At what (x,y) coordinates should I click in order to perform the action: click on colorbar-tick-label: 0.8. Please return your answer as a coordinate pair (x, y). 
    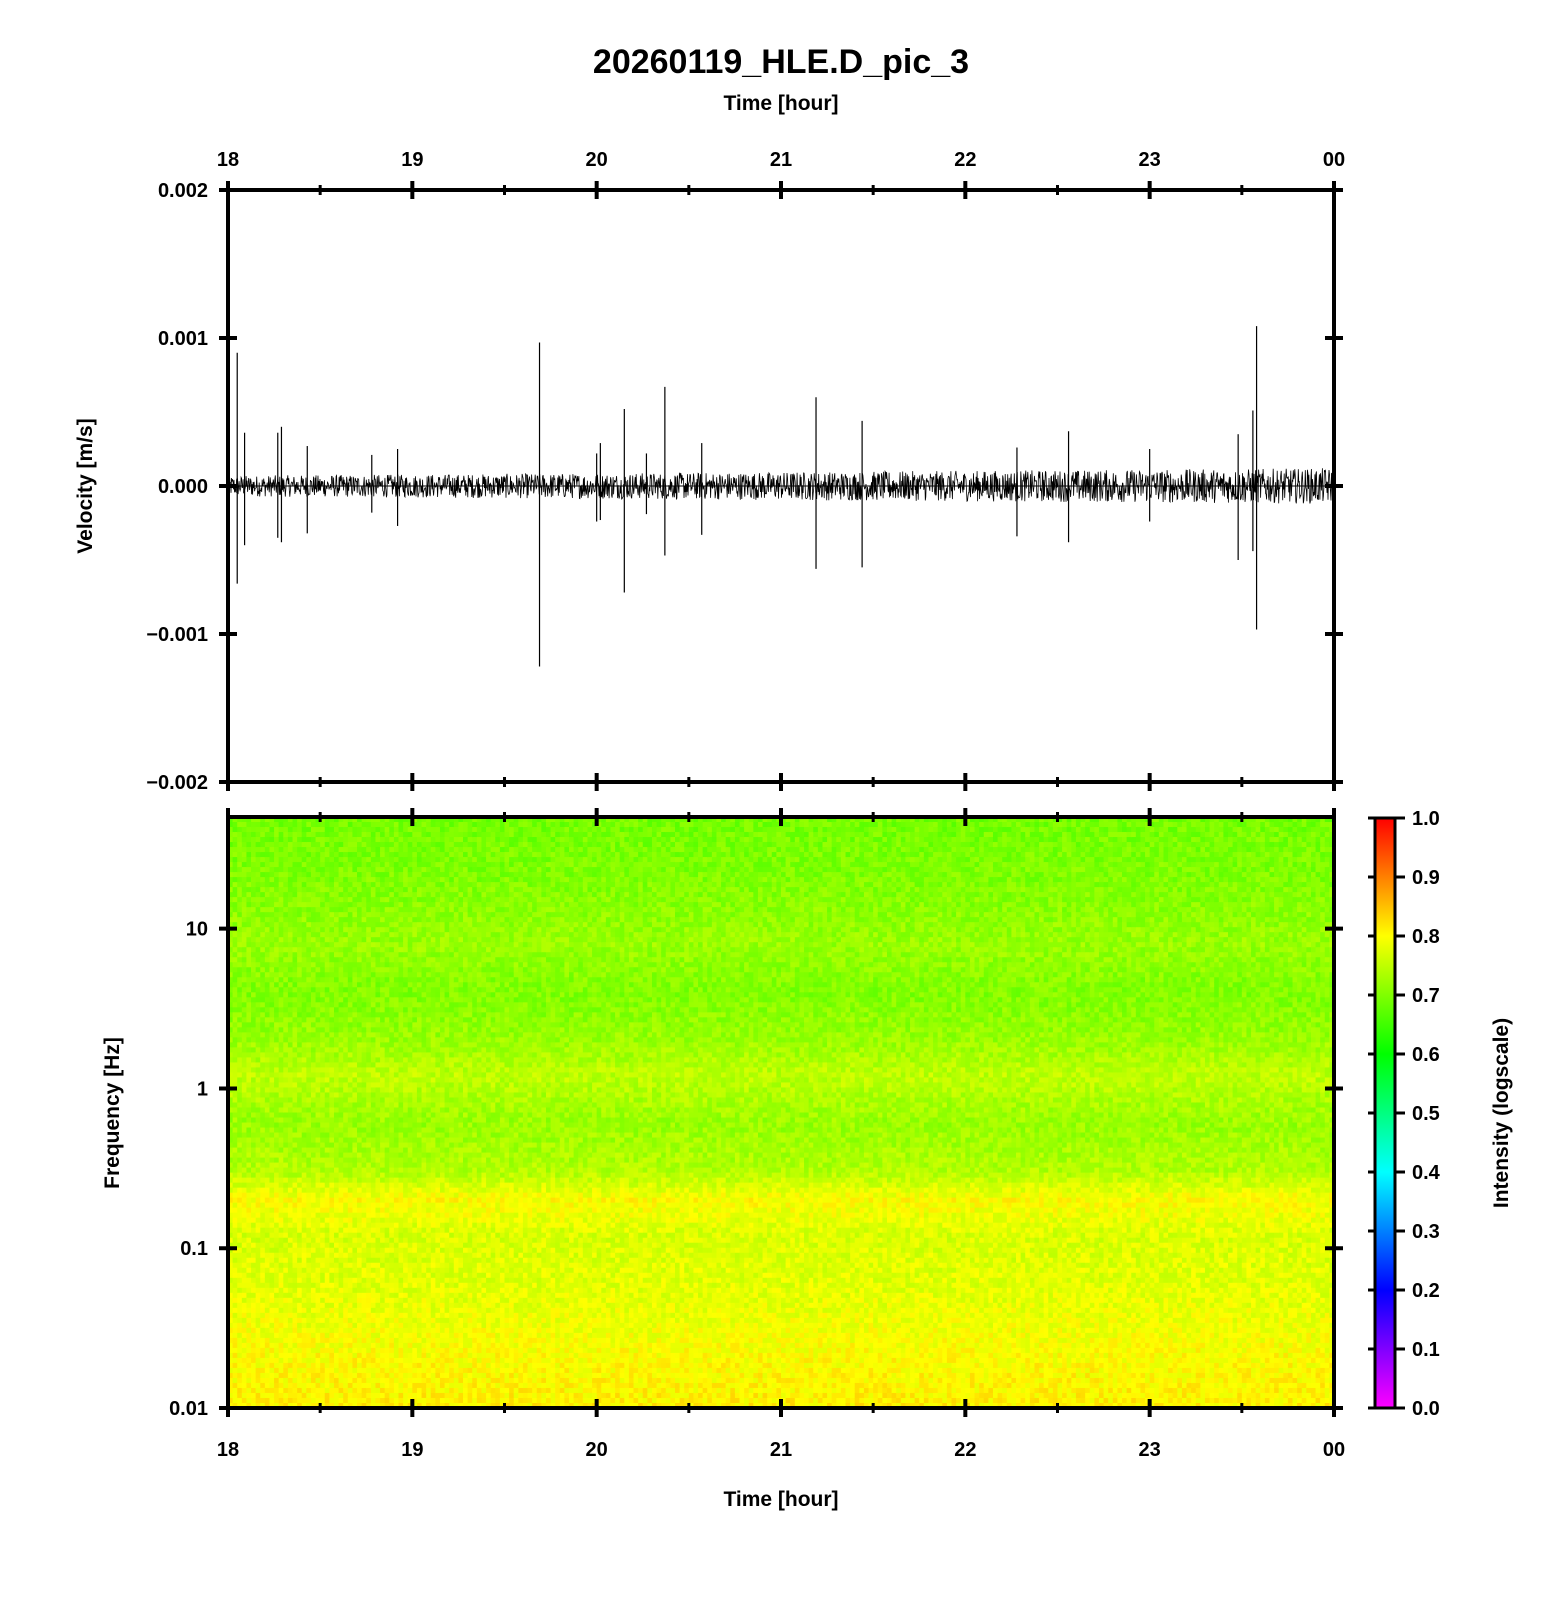
    Looking at the image, I should click on (1426, 937).